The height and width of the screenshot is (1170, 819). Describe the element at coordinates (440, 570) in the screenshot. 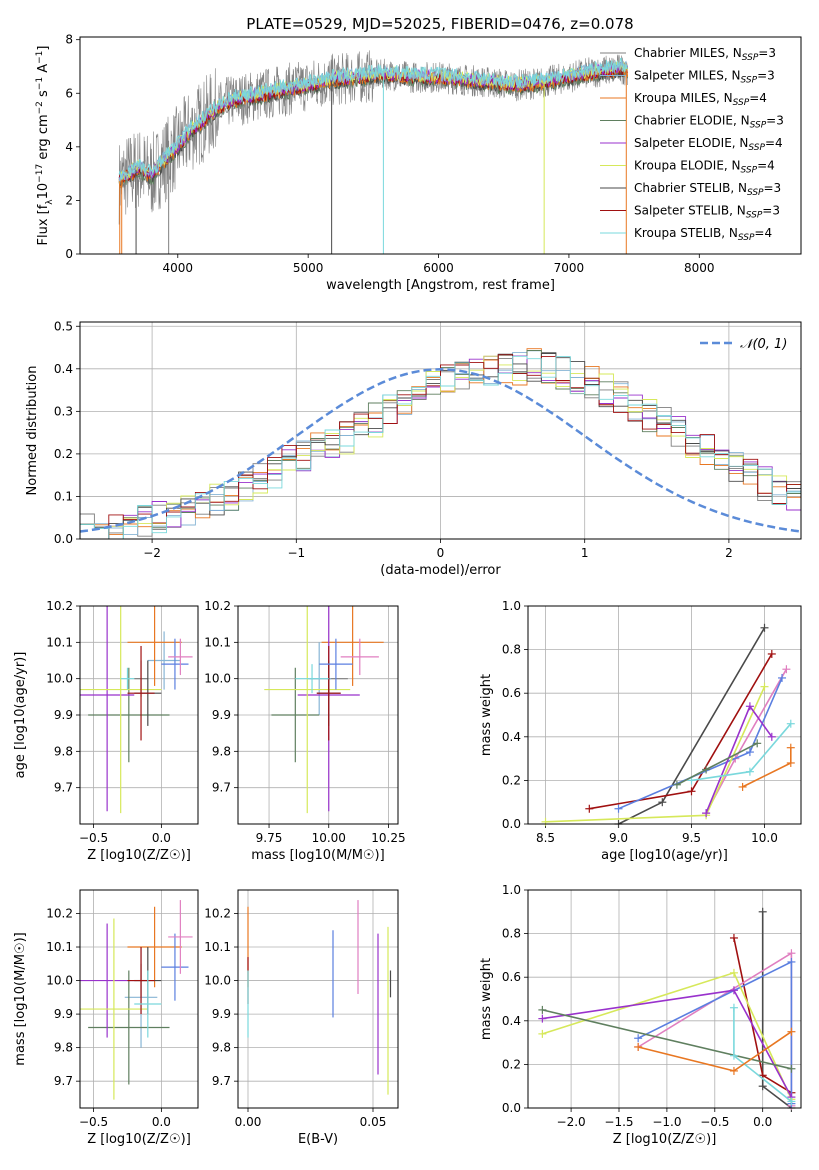

I see `x-axis-label: (data-model)/error` at that location.